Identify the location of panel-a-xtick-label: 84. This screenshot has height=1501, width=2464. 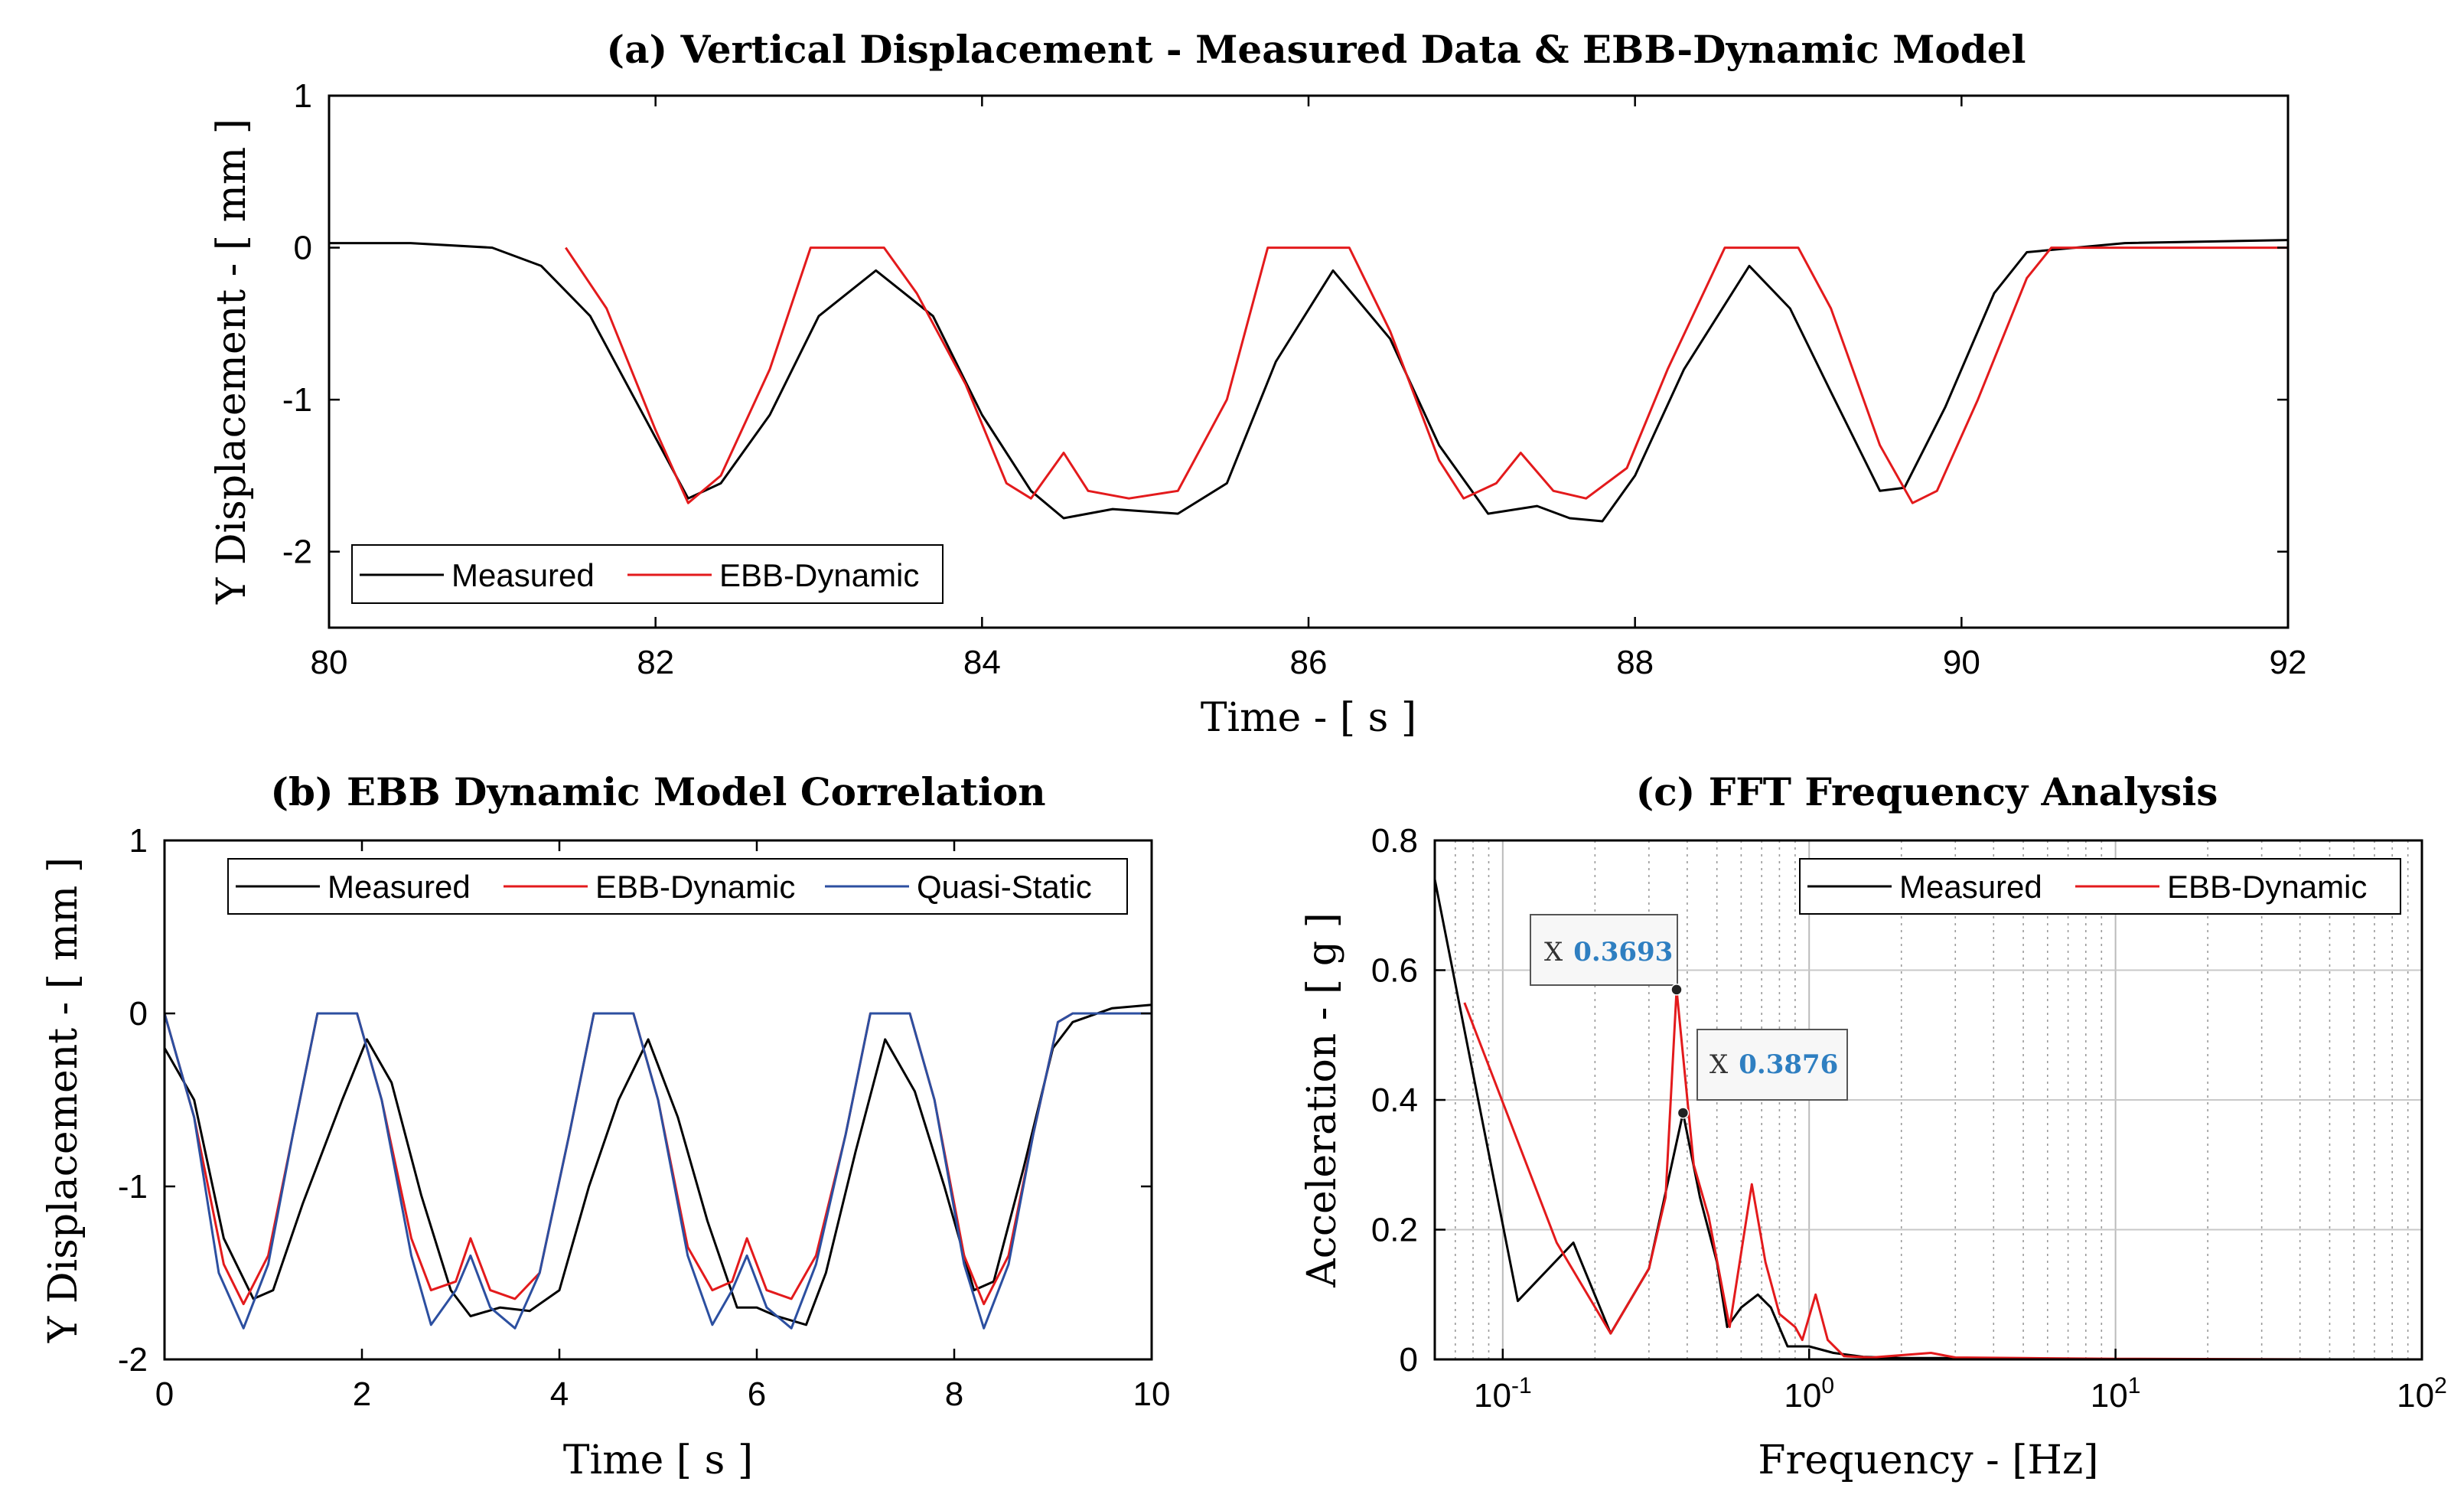
(982, 662).